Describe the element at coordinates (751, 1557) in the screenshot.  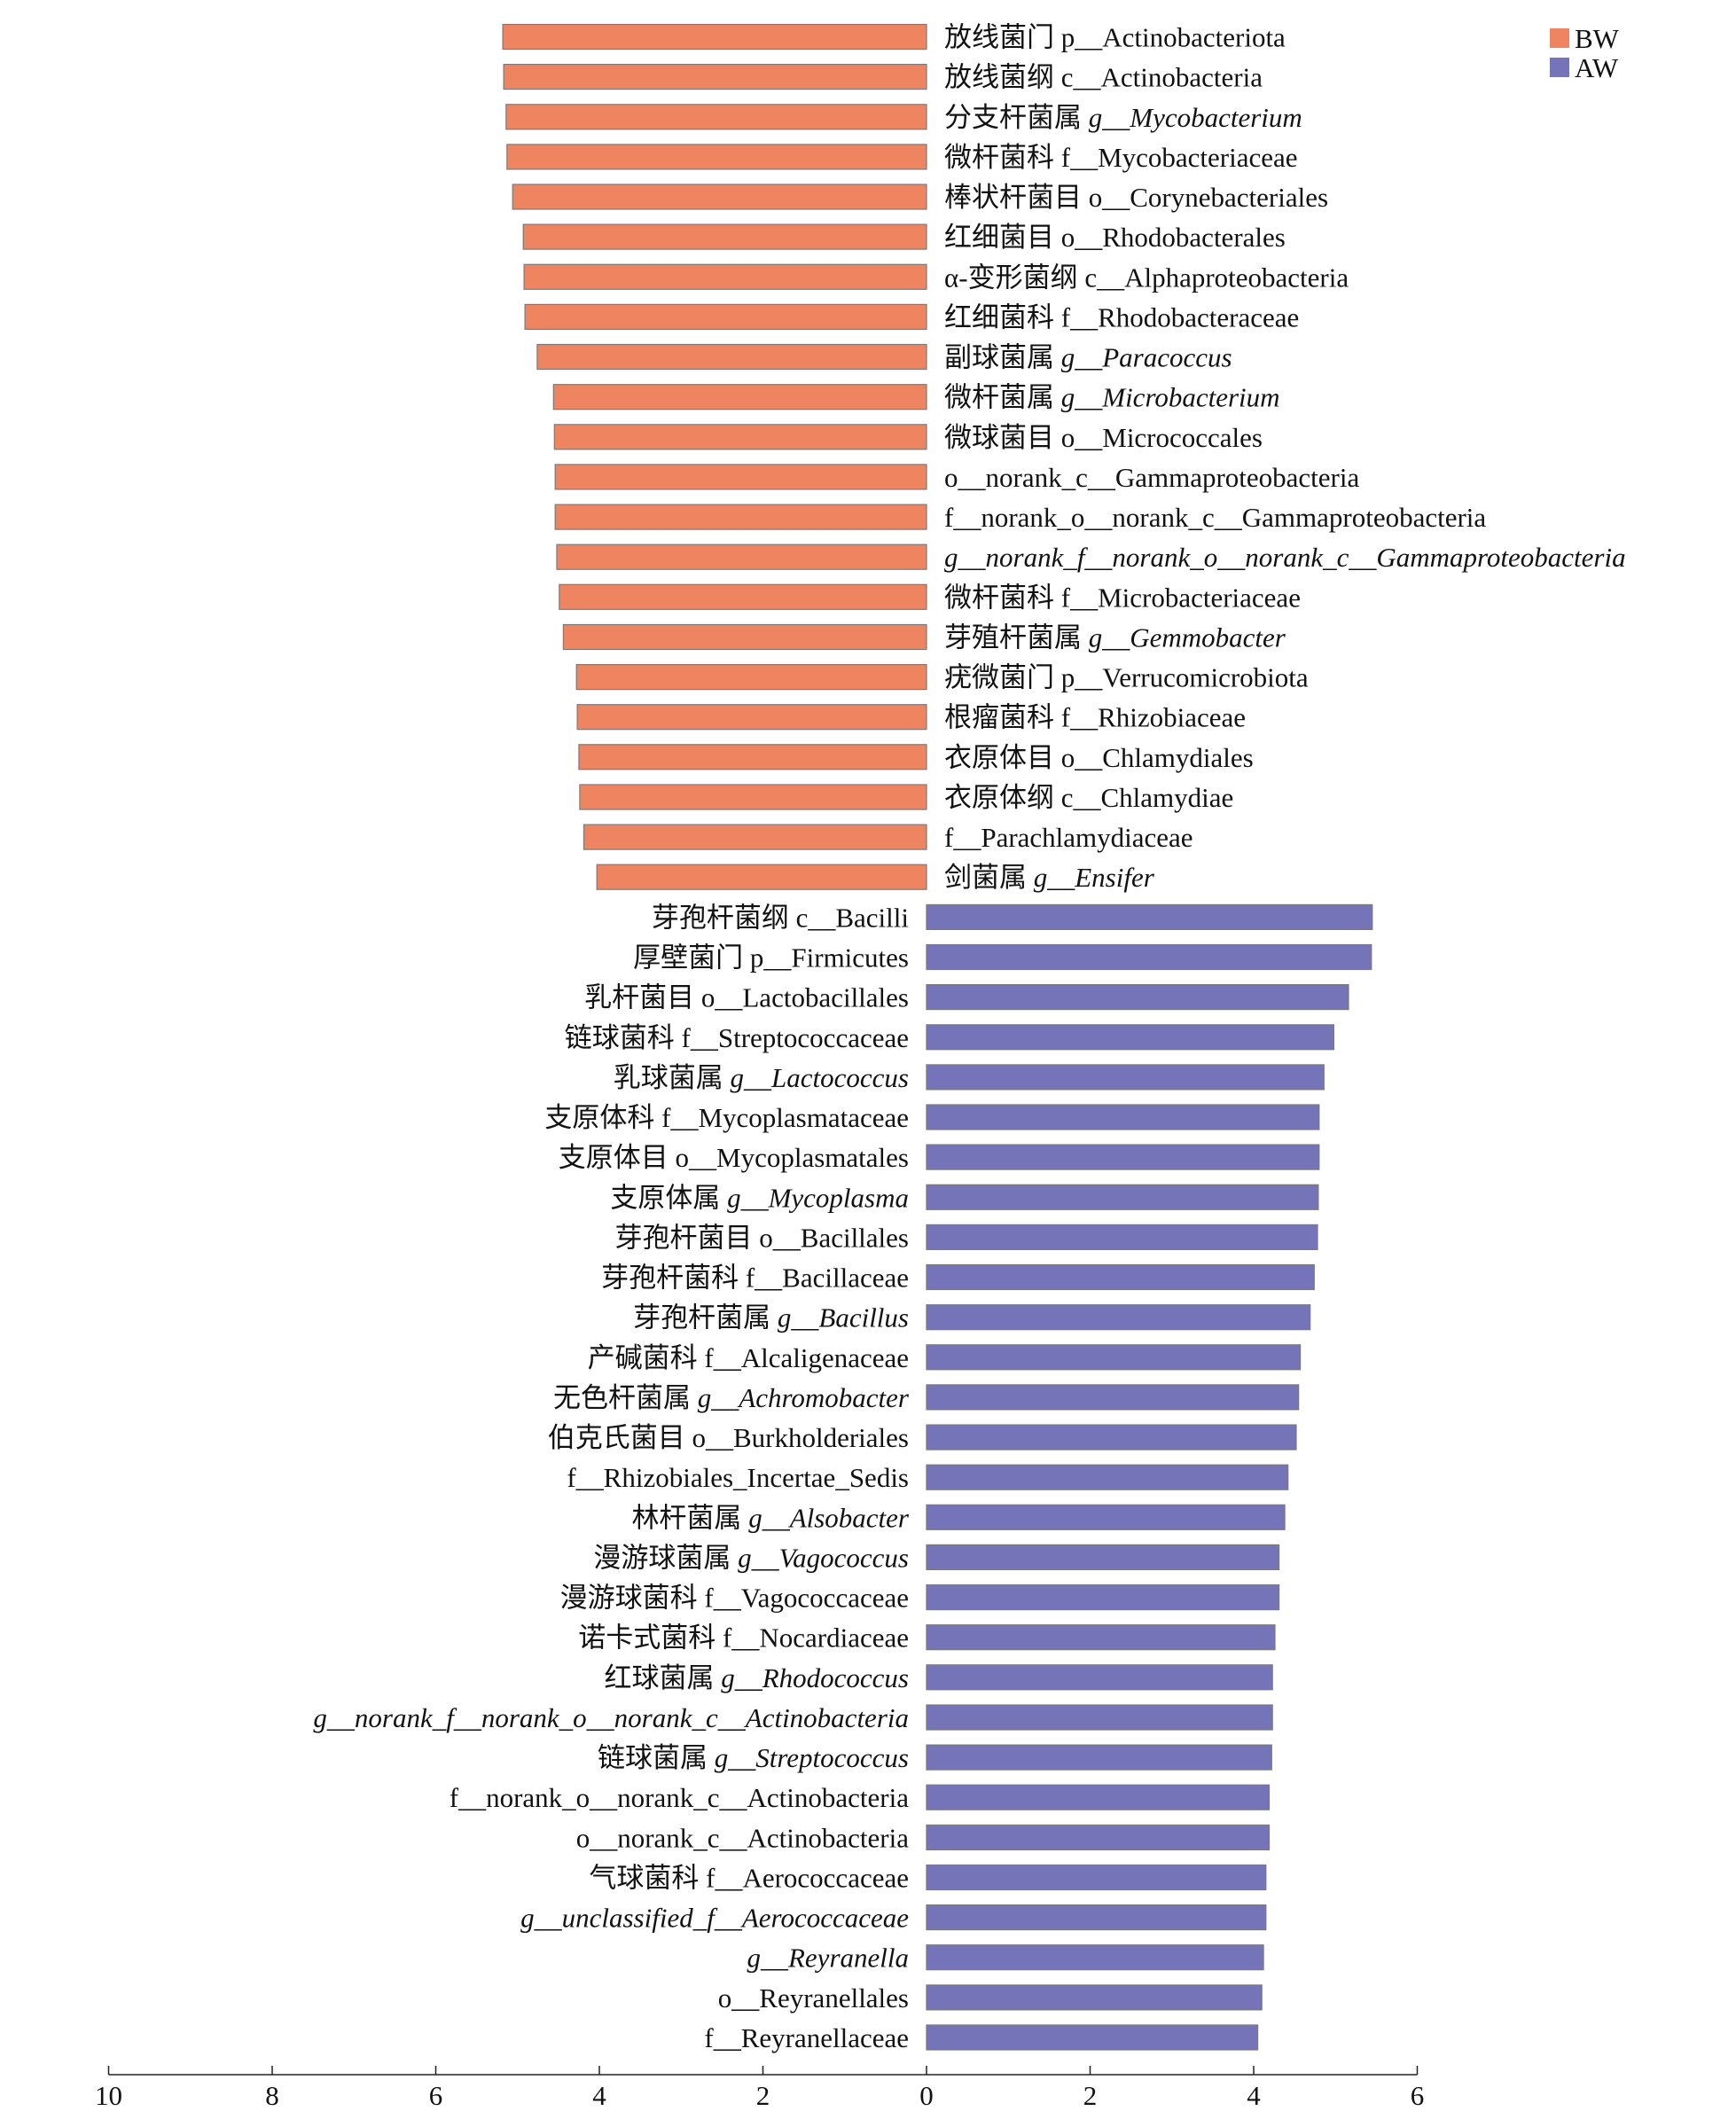
I see `category-label-aw-16: 漫游球菌属 g__Vagococcus` at that location.